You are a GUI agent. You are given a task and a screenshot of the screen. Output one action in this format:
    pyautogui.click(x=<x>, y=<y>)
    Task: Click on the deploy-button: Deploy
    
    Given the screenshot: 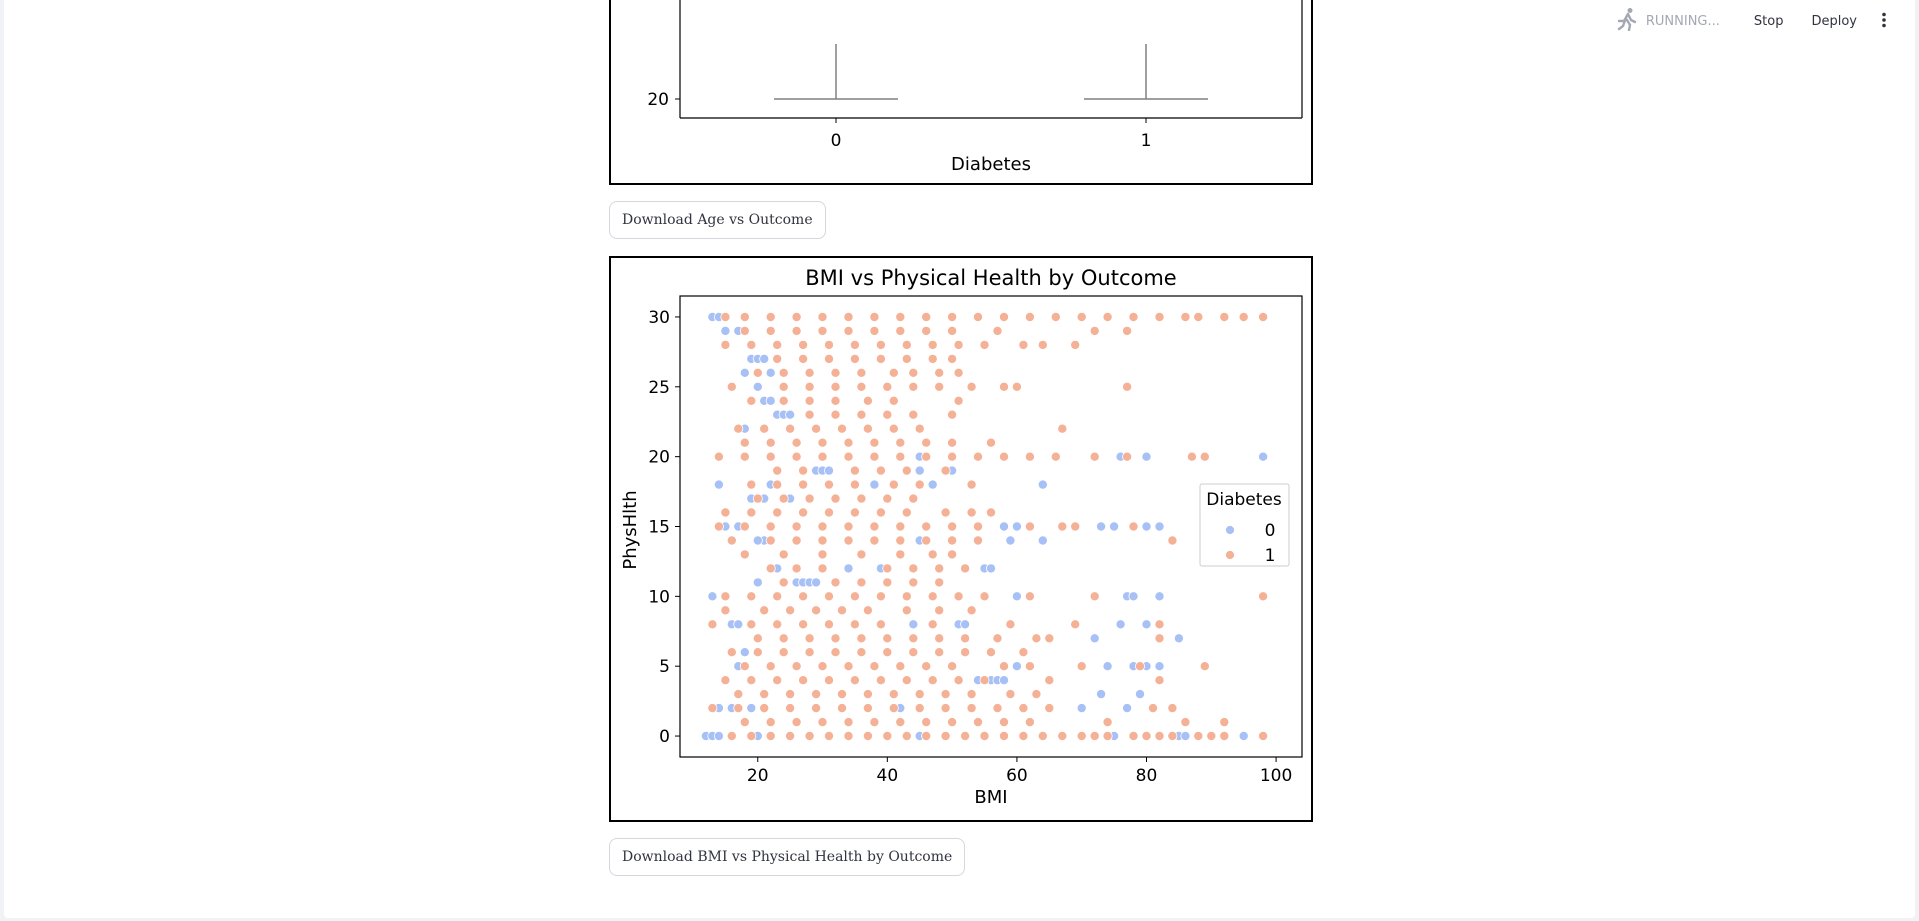 What is the action you would take?
    pyautogui.click(x=1834, y=21)
    